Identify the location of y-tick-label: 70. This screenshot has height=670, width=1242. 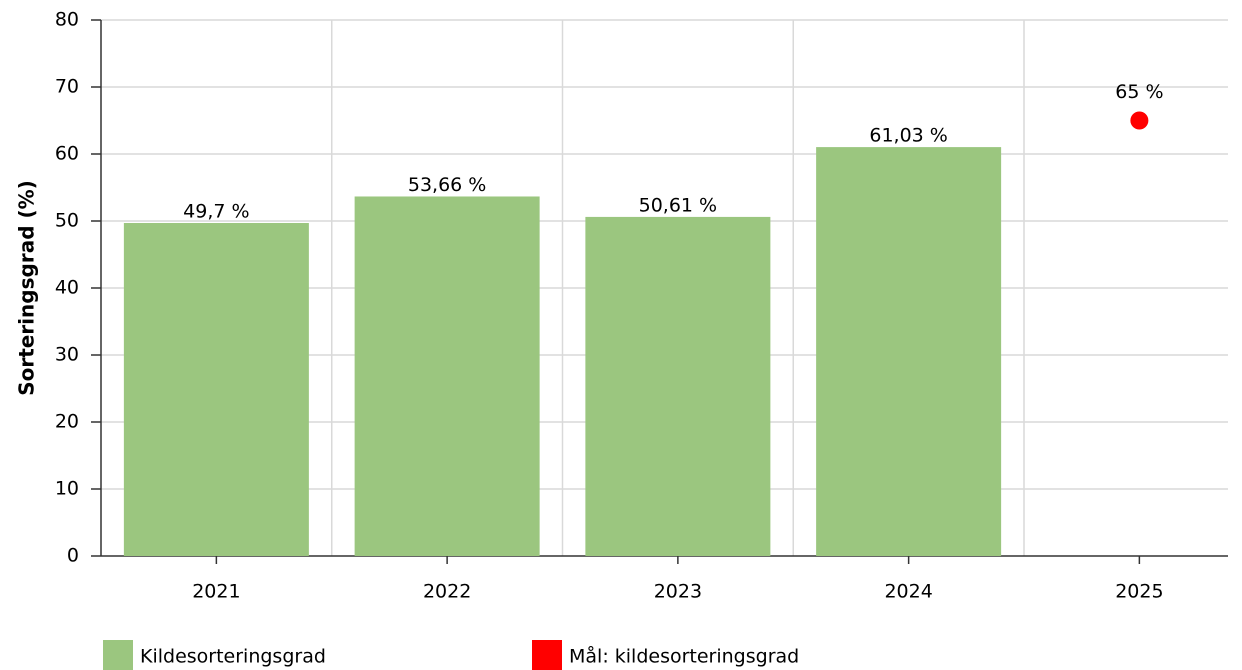
(67, 87).